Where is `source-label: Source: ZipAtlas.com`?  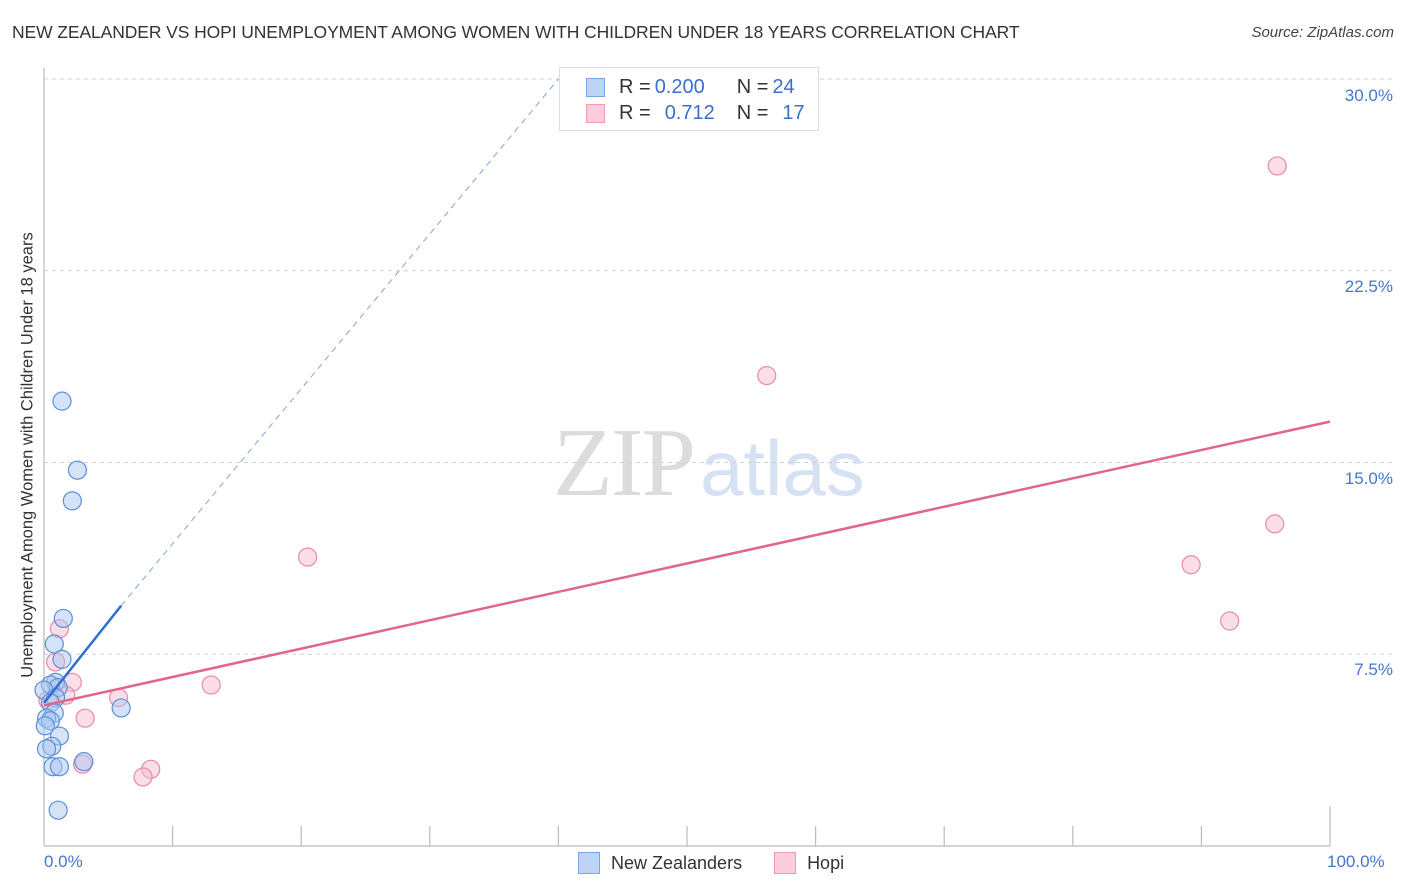 source-label: Source: ZipAtlas.com is located at coordinates (1322, 32).